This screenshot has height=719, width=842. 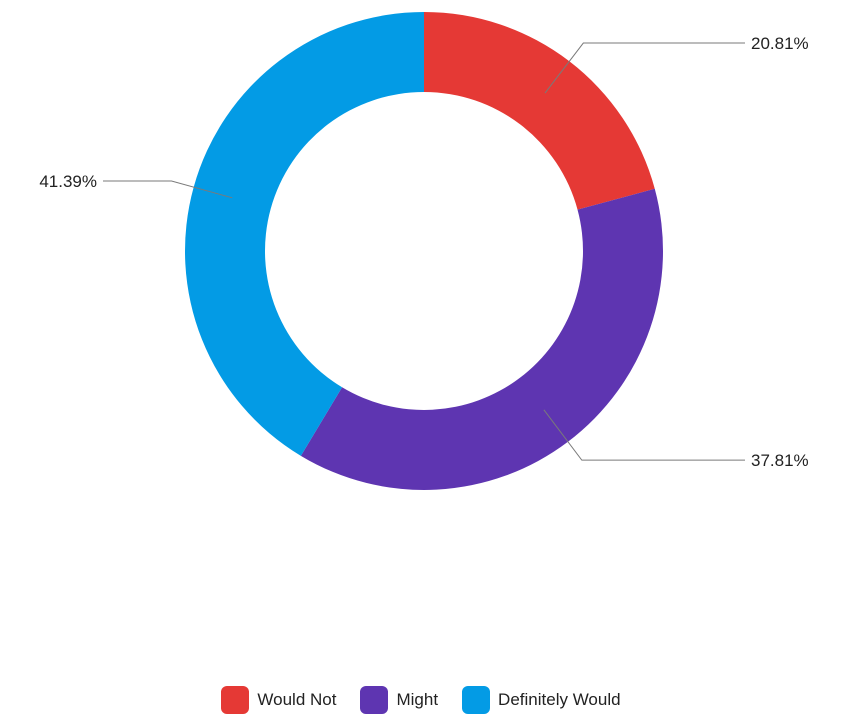 What do you see at coordinates (374, 700) in the screenshot?
I see `legend-swatch-might` at bounding box center [374, 700].